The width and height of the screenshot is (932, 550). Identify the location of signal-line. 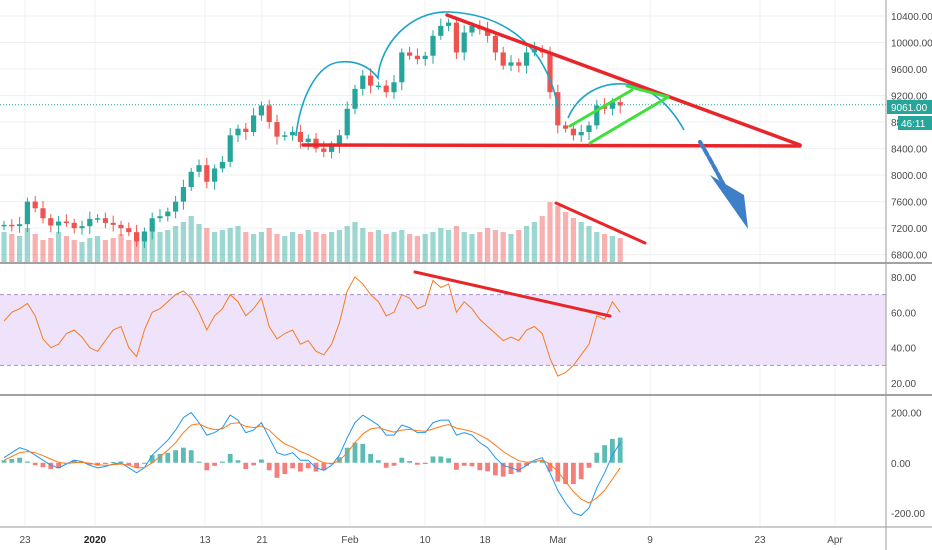
(312, 463).